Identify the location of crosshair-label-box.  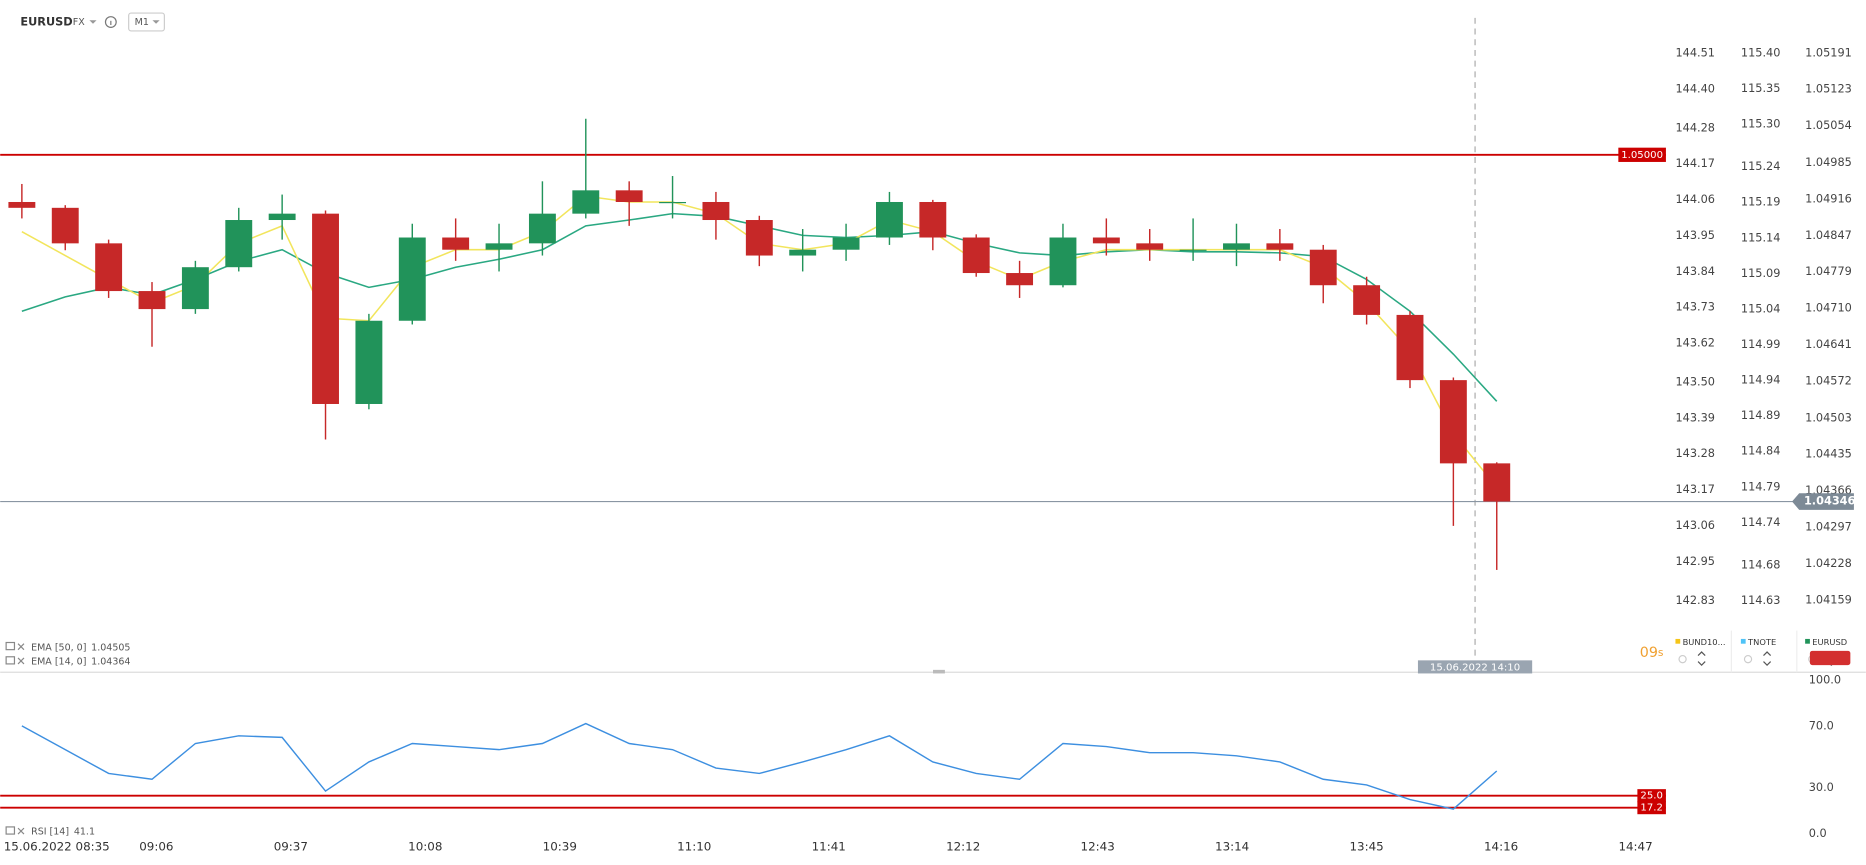
(1475, 667).